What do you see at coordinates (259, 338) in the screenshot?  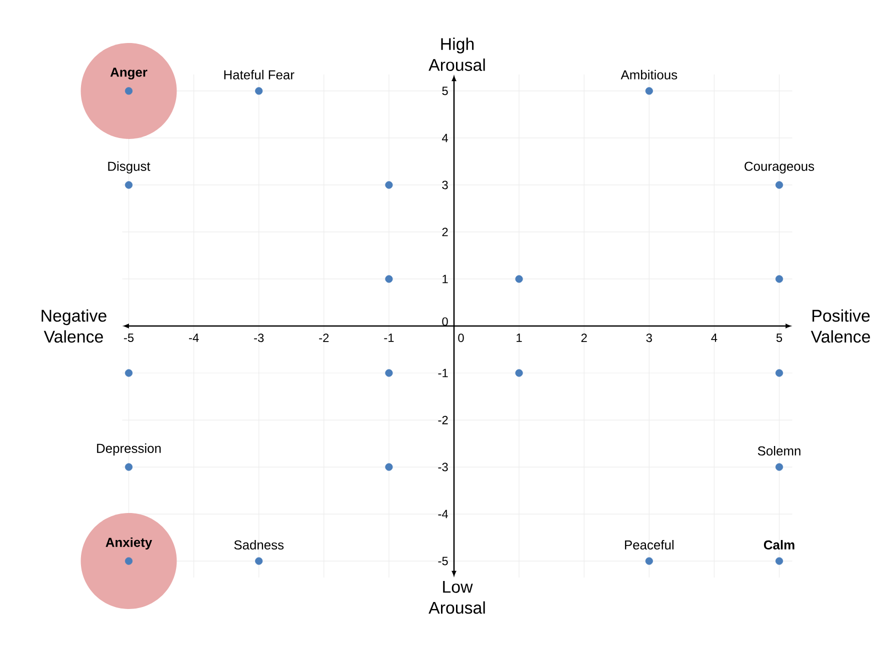 I see `x-tick-label: -3` at bounding box center [259, 338].